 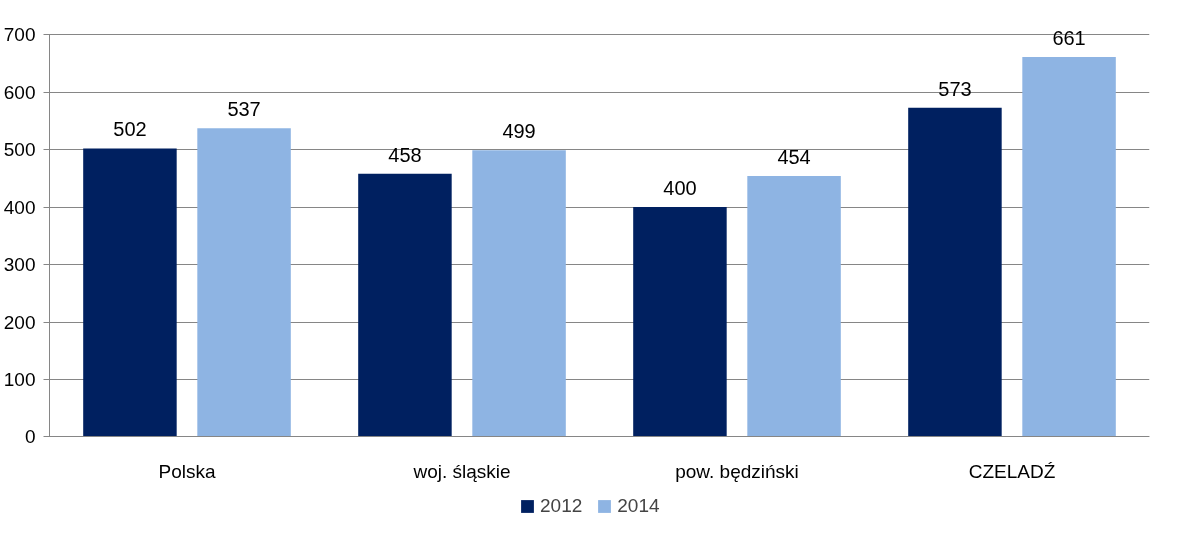 I want to click on y-tick-label: 0, so click(x=30, y=437).